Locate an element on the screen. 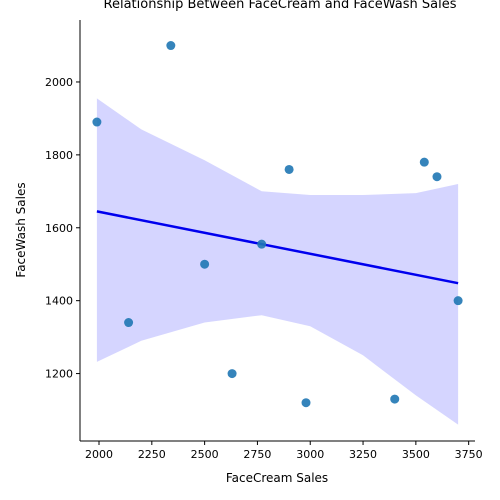 The width and height of the screenshot is (500, 500). x-ticks: 2000 2250 2500 2750 3000 3250 3500 3750 is located at coordinates (284, 451).